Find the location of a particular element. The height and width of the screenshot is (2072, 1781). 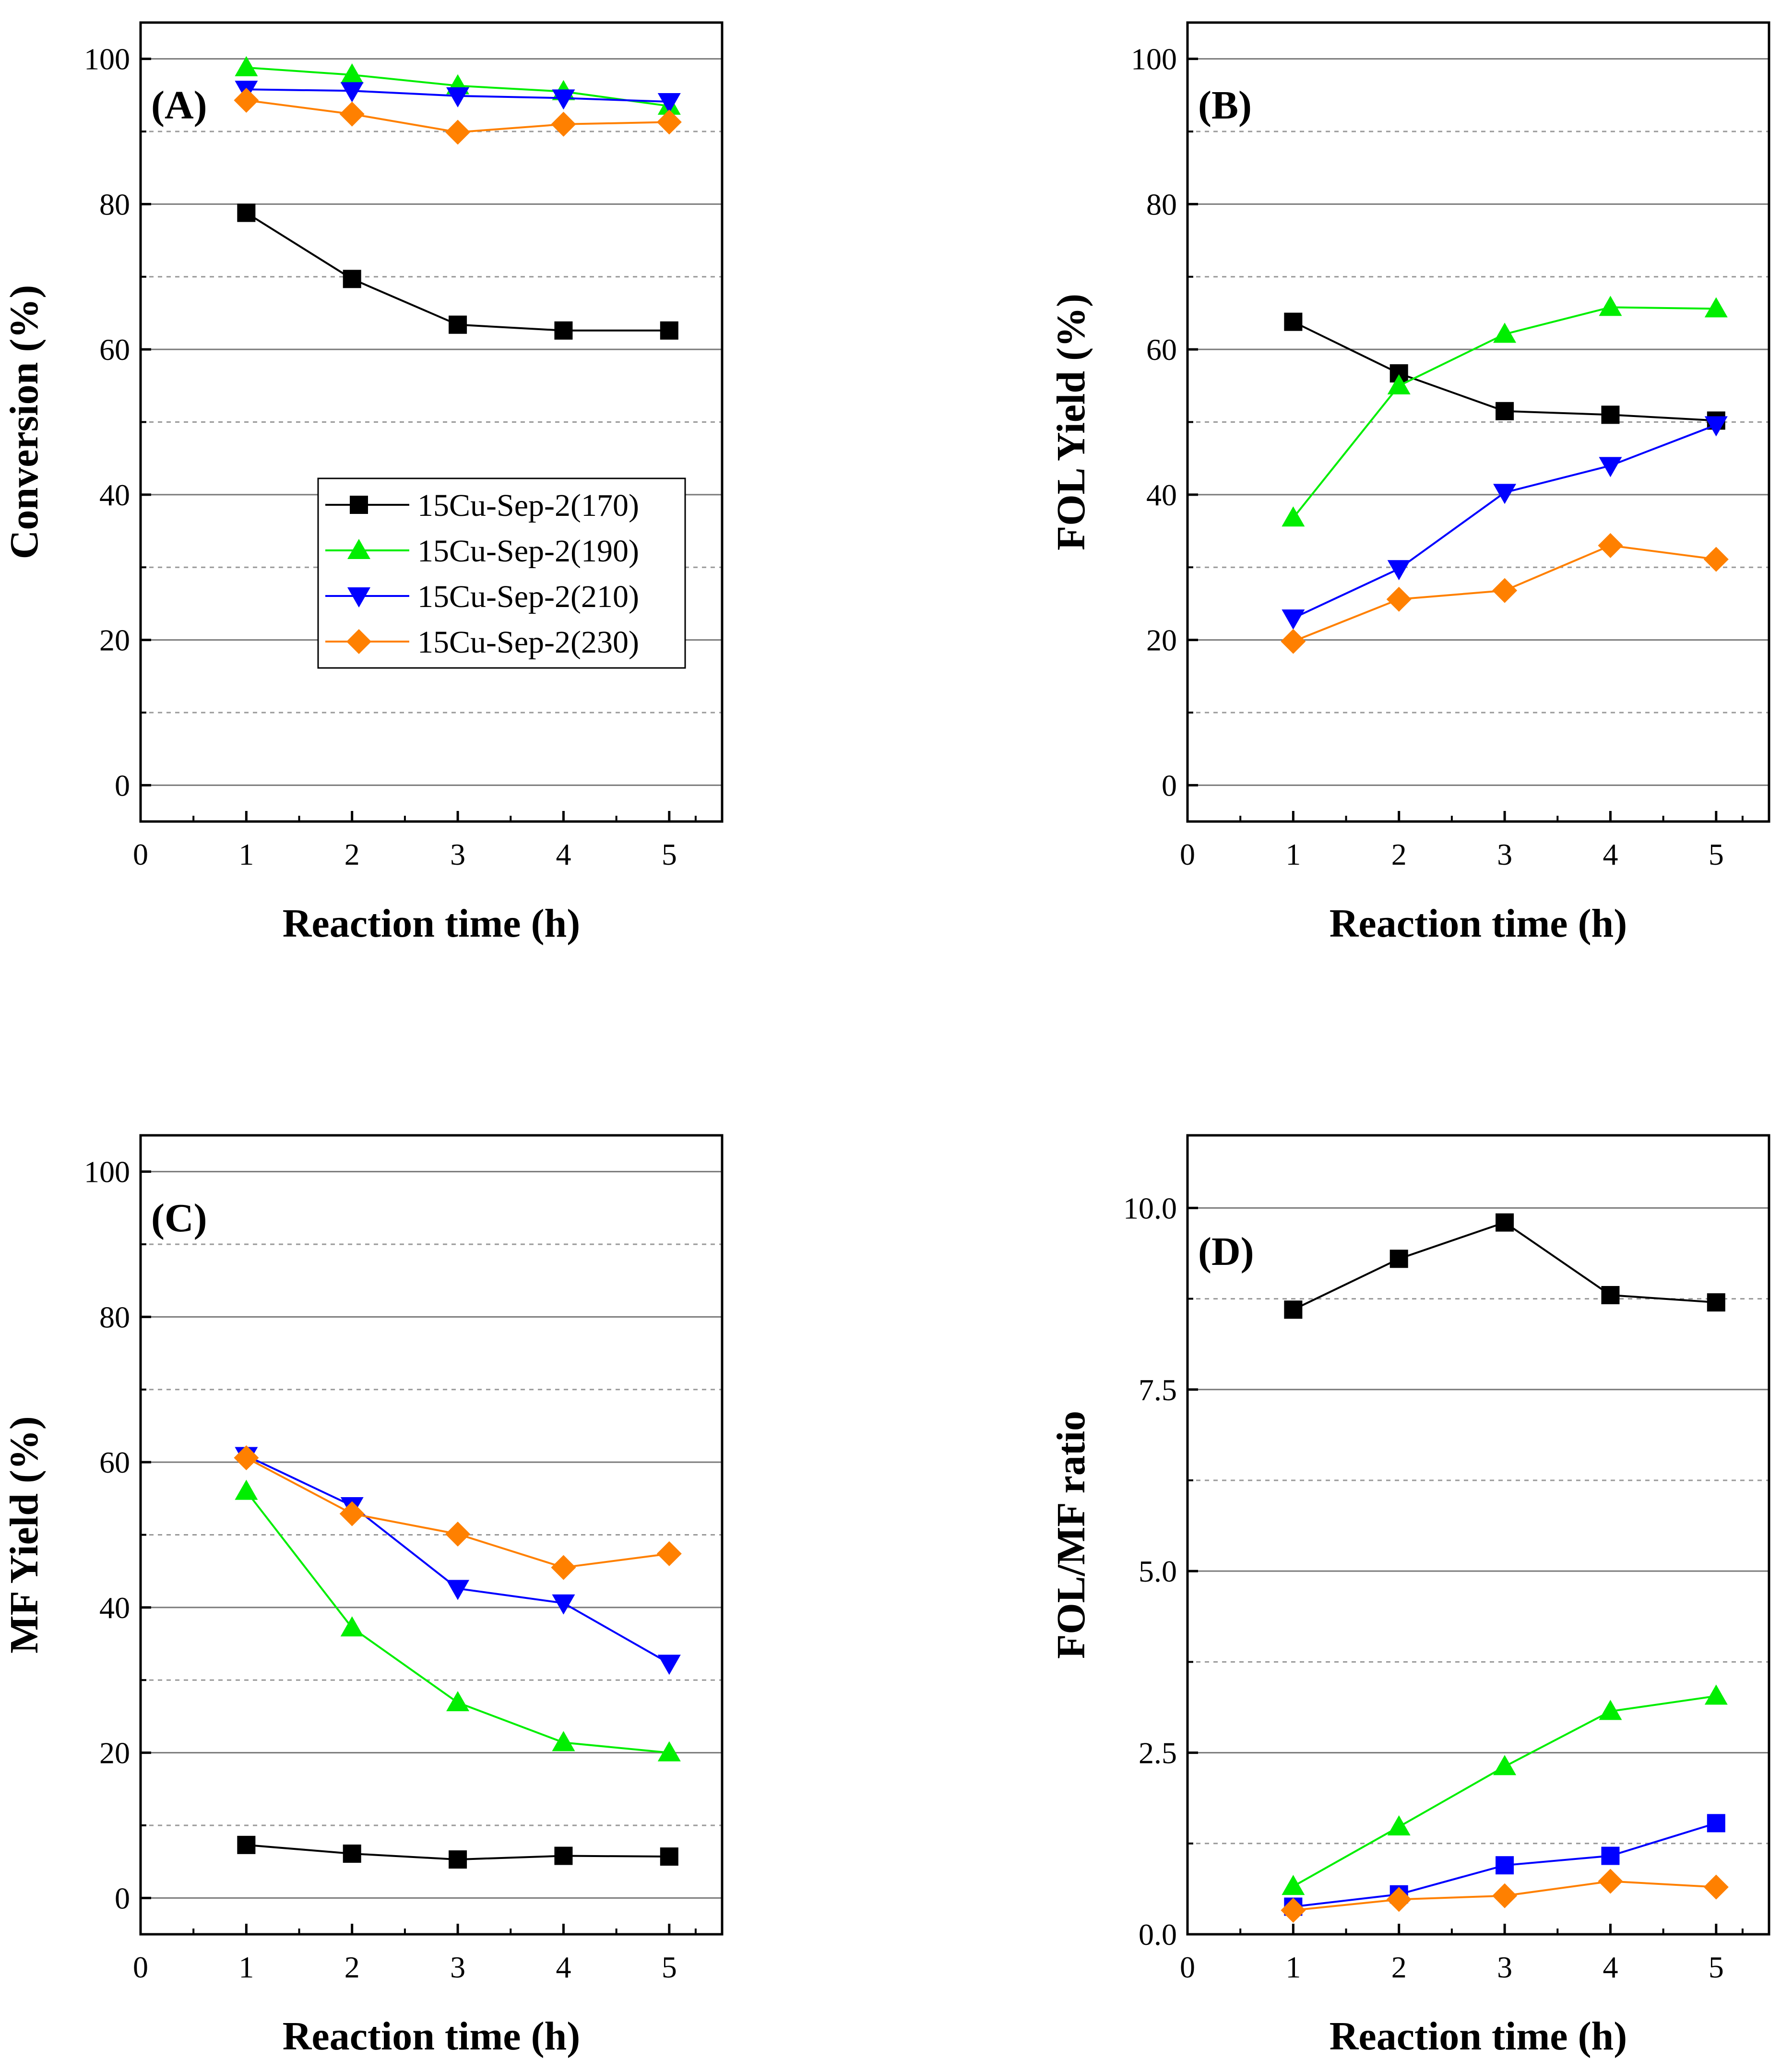

legend-entry: 15Cu-Sep-2(190) is located at coordinates (528, 551).